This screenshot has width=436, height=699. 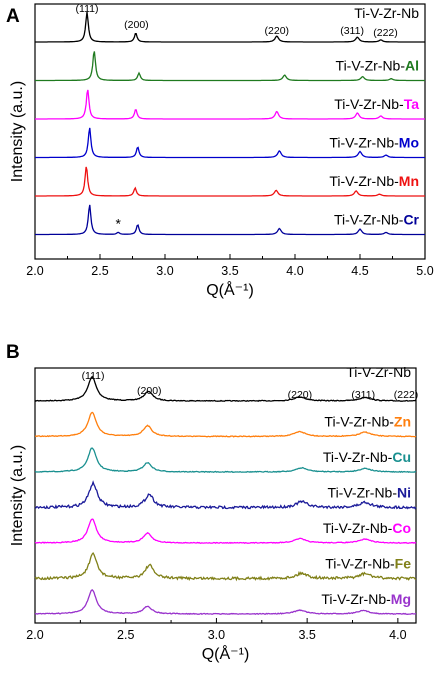 I want to click on panel-b-peak-label: (200), so click(x=149, y=391).